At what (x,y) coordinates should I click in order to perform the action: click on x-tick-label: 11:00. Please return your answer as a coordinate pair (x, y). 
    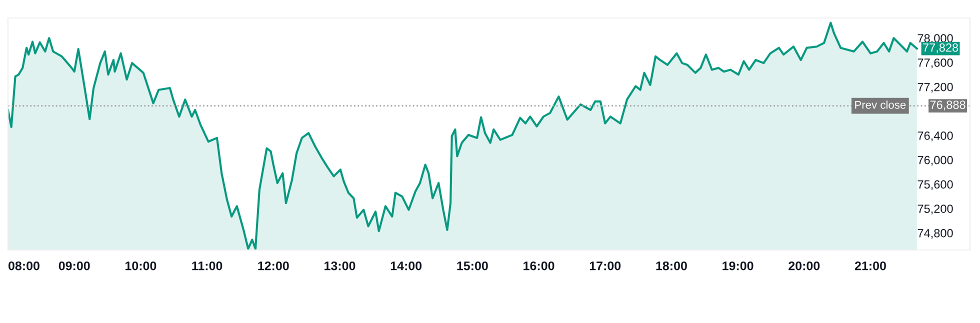
    Looking at the image, I should click on (207, 265).